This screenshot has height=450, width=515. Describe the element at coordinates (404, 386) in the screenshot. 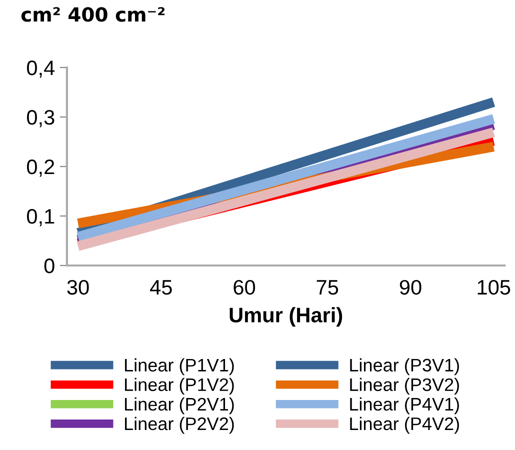

I see `legend-label: Linear (P3V2)` at that location.